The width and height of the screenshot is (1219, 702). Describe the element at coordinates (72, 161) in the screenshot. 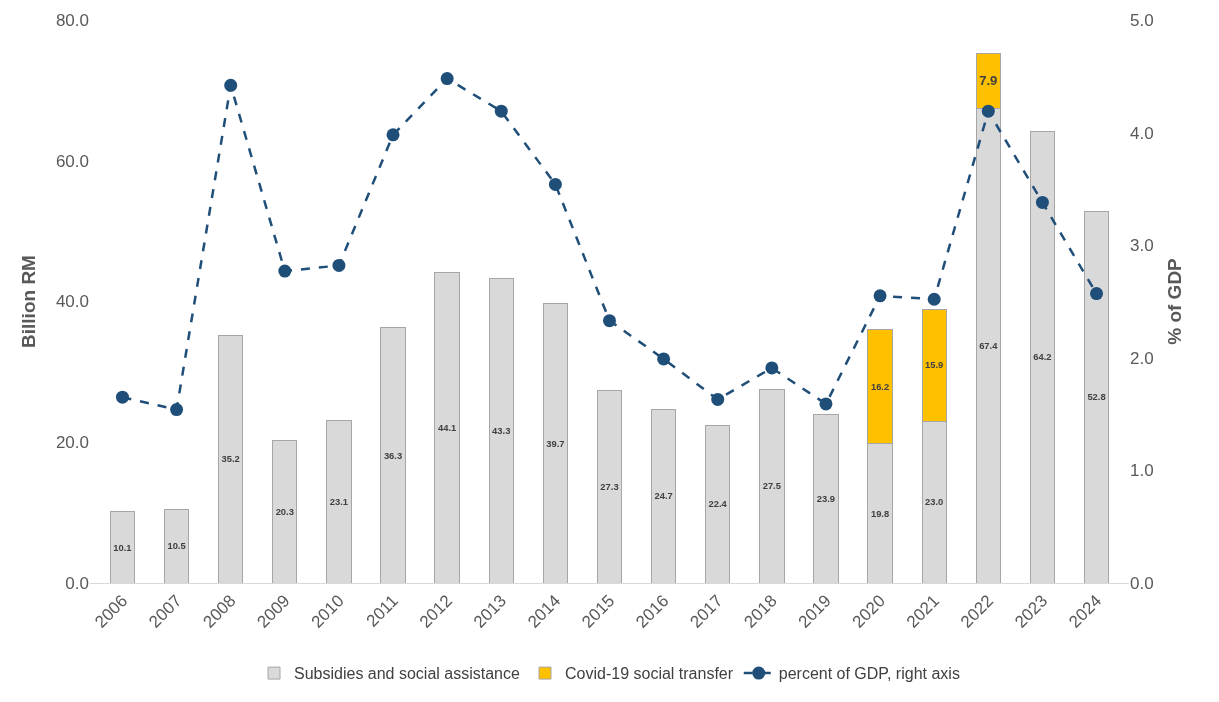

I see `y-tick-label: 60.0` at that location.